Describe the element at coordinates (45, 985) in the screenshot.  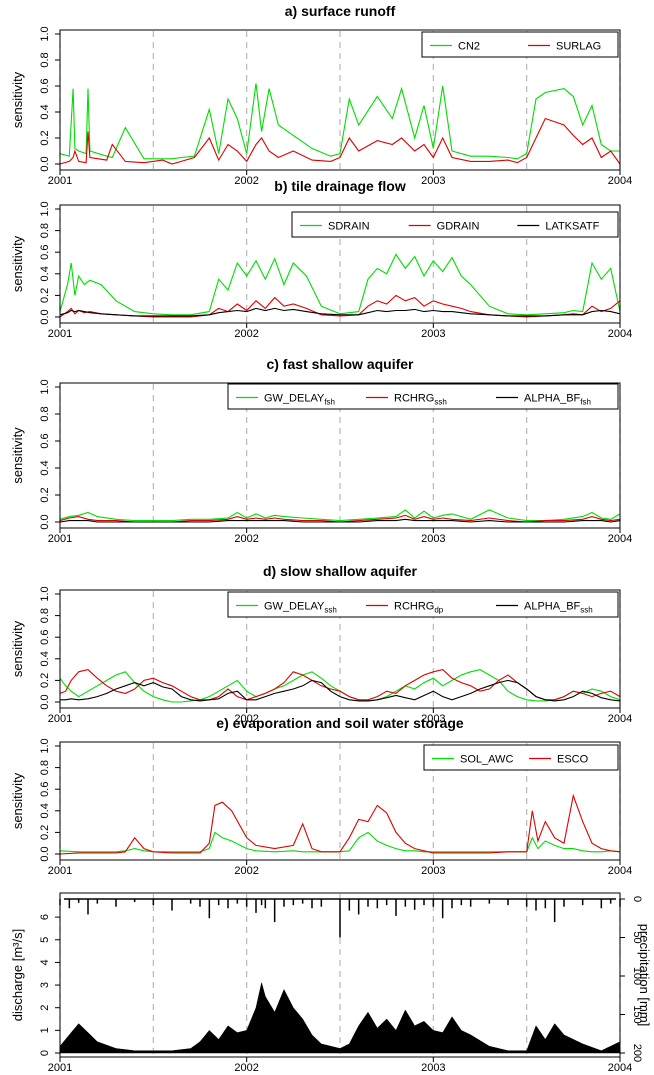
I see `y-tick-label: 3` at that location.